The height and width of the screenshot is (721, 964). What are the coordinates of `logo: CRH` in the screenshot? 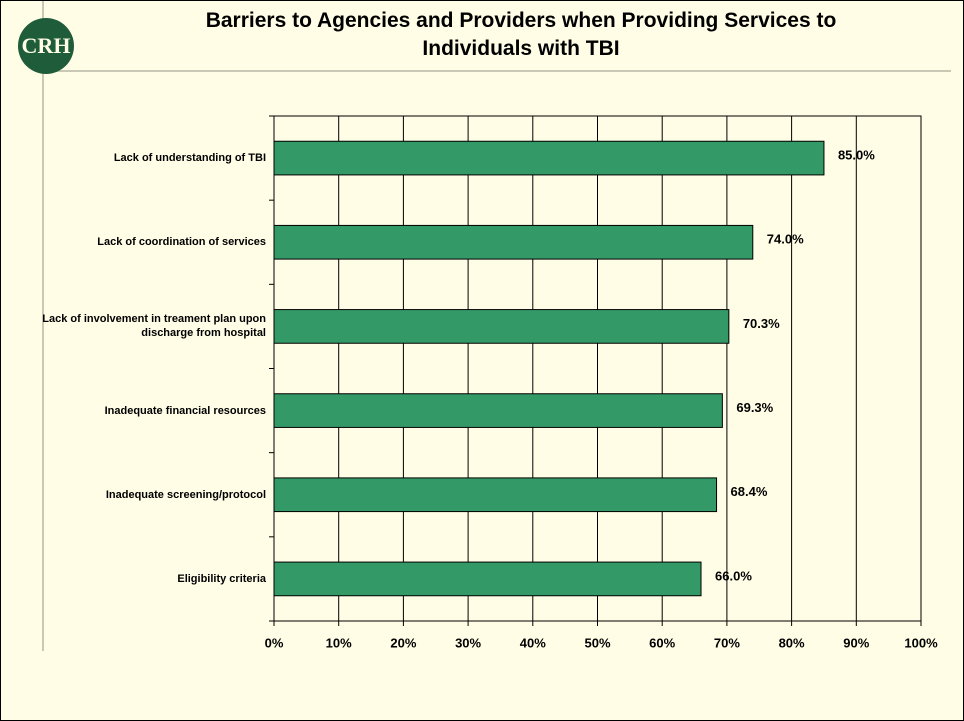 It's located at (46, 45).